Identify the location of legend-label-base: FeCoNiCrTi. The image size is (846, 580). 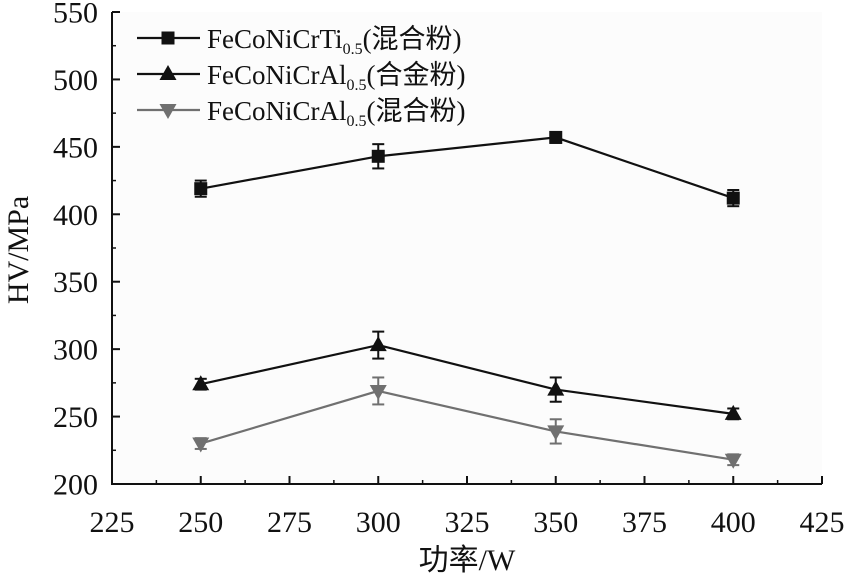
(275, 39).